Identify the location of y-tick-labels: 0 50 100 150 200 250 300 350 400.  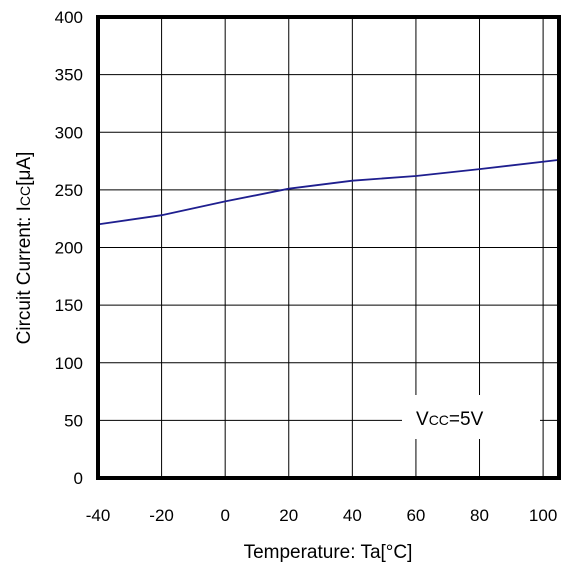
(69, 248).